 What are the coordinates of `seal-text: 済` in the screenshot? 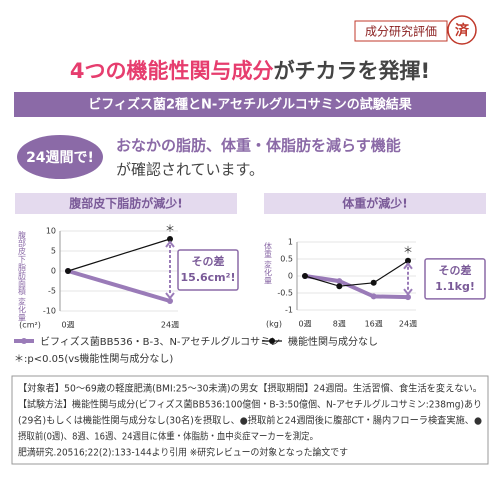 It's located at (462, 30).